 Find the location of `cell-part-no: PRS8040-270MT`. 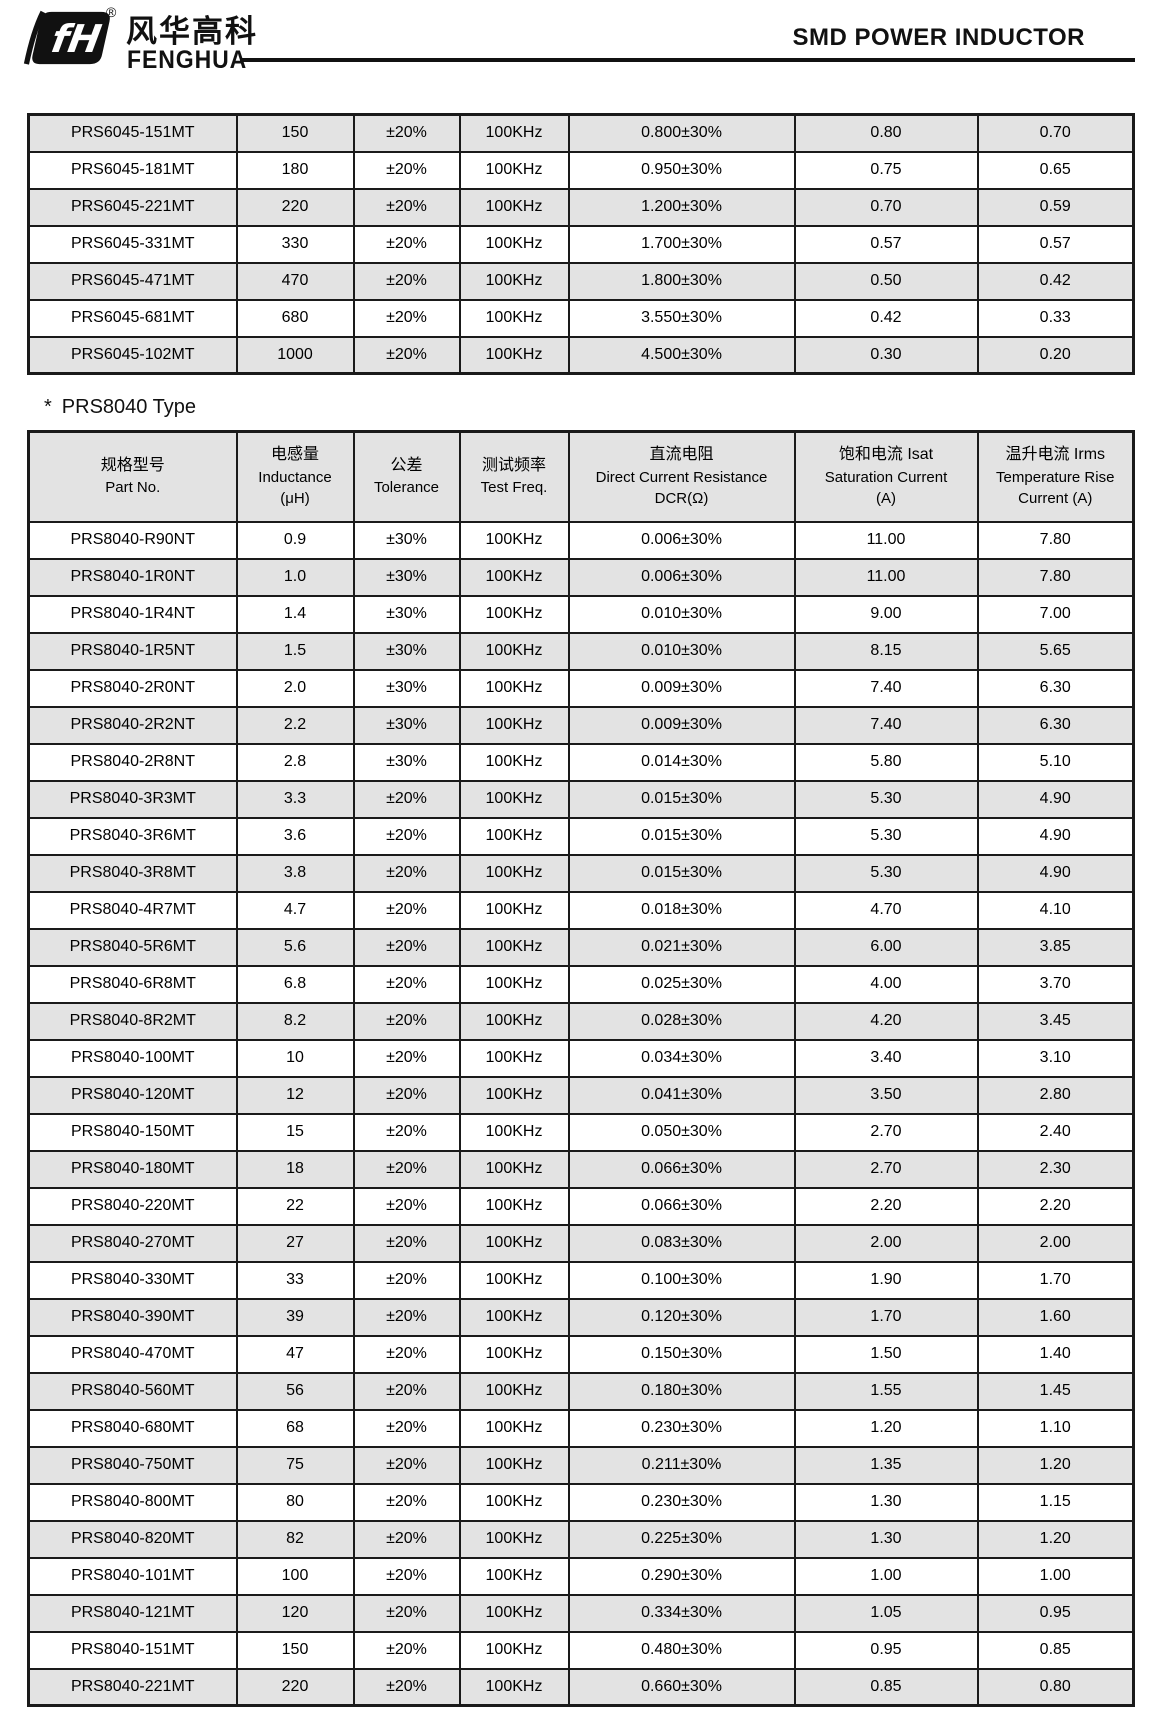

cell-part-no: PRS8040-270MT is located at coordinates (132, 1243).